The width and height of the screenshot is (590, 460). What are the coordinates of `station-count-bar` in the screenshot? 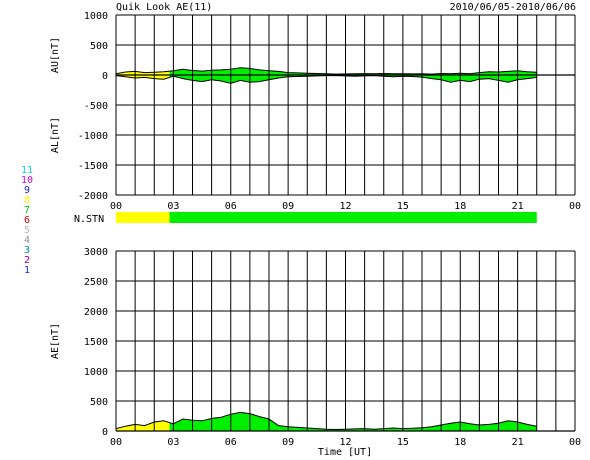 It's located at (326, 217).